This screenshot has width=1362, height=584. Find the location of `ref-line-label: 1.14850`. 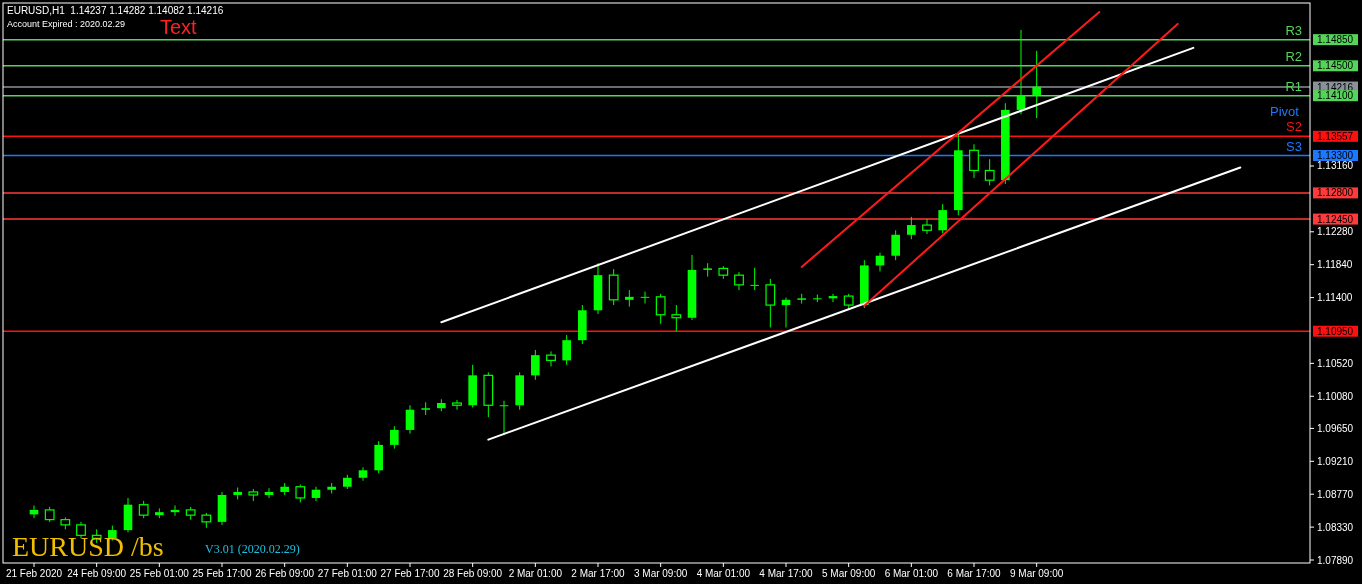

ref-line-label: 1.14850 is located at coordinates (1335, 40).